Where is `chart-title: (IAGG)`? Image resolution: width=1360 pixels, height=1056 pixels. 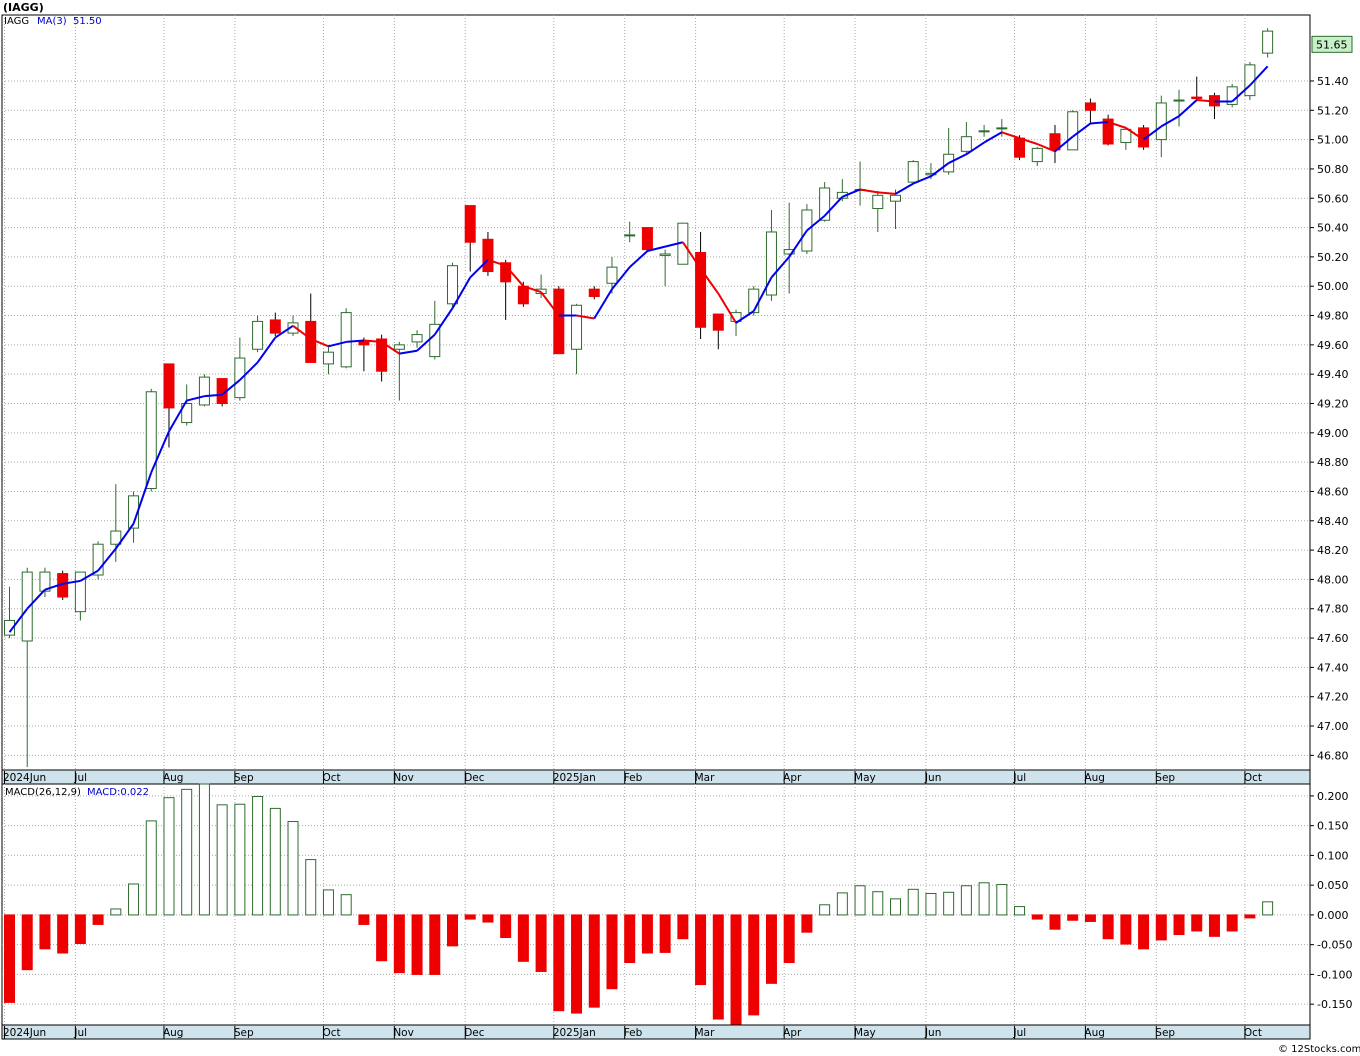
chart-title: (IAGG) is located at coordinates (23, 7).